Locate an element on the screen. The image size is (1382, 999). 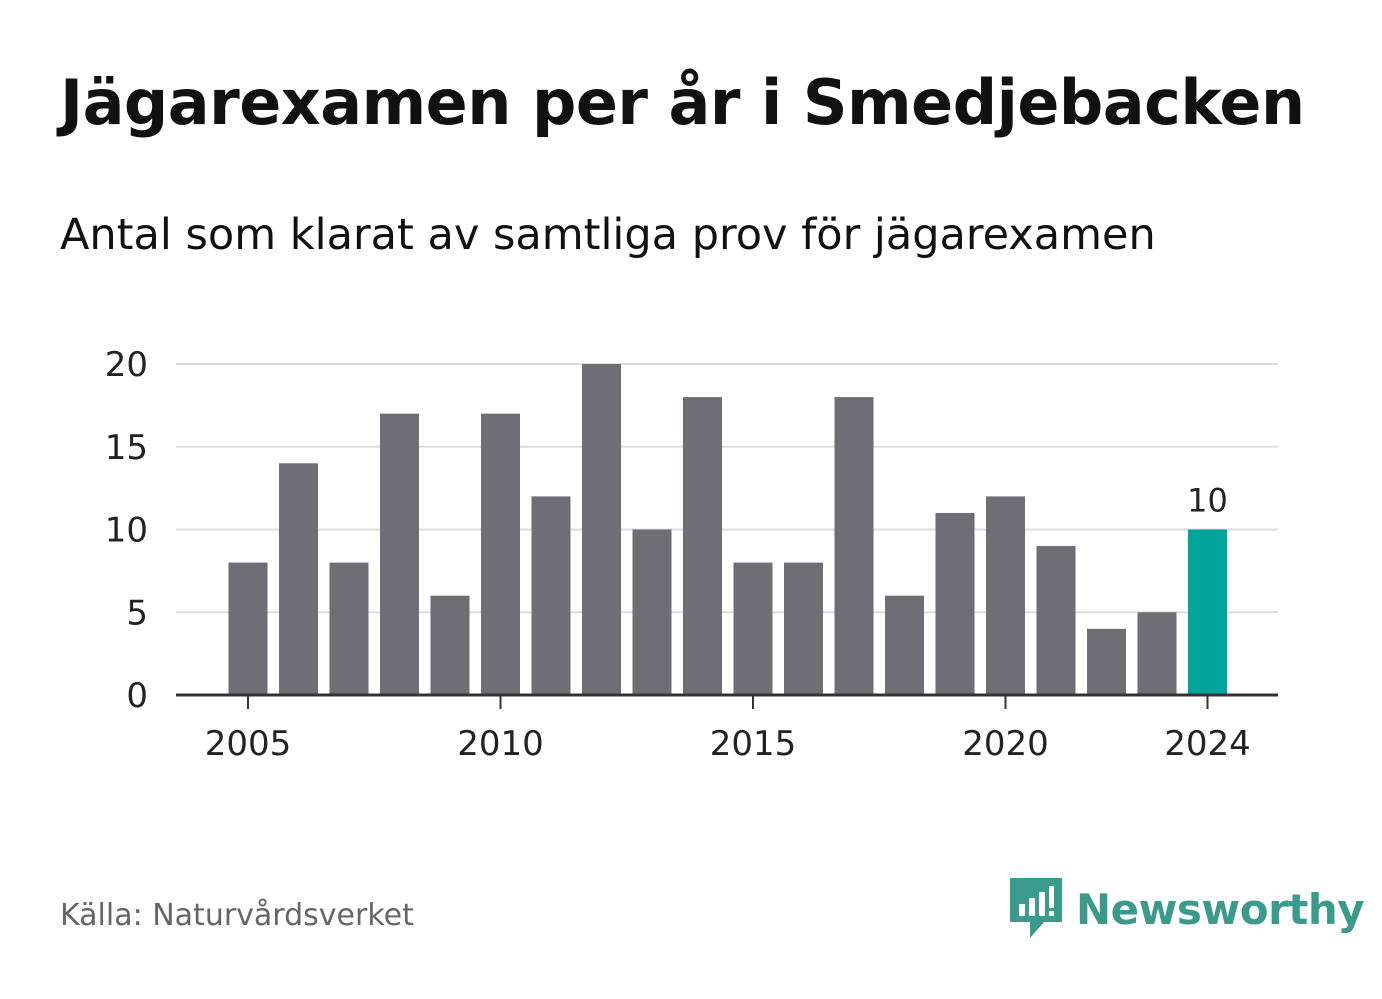
y-tick-label: 10 is located at coordinates (126, 531).